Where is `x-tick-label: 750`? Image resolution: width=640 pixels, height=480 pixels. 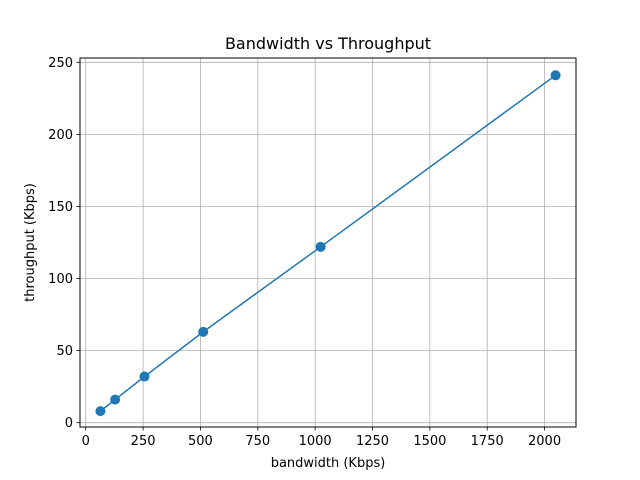
x-tick-label: 750 is located at coordinates (257, 441).